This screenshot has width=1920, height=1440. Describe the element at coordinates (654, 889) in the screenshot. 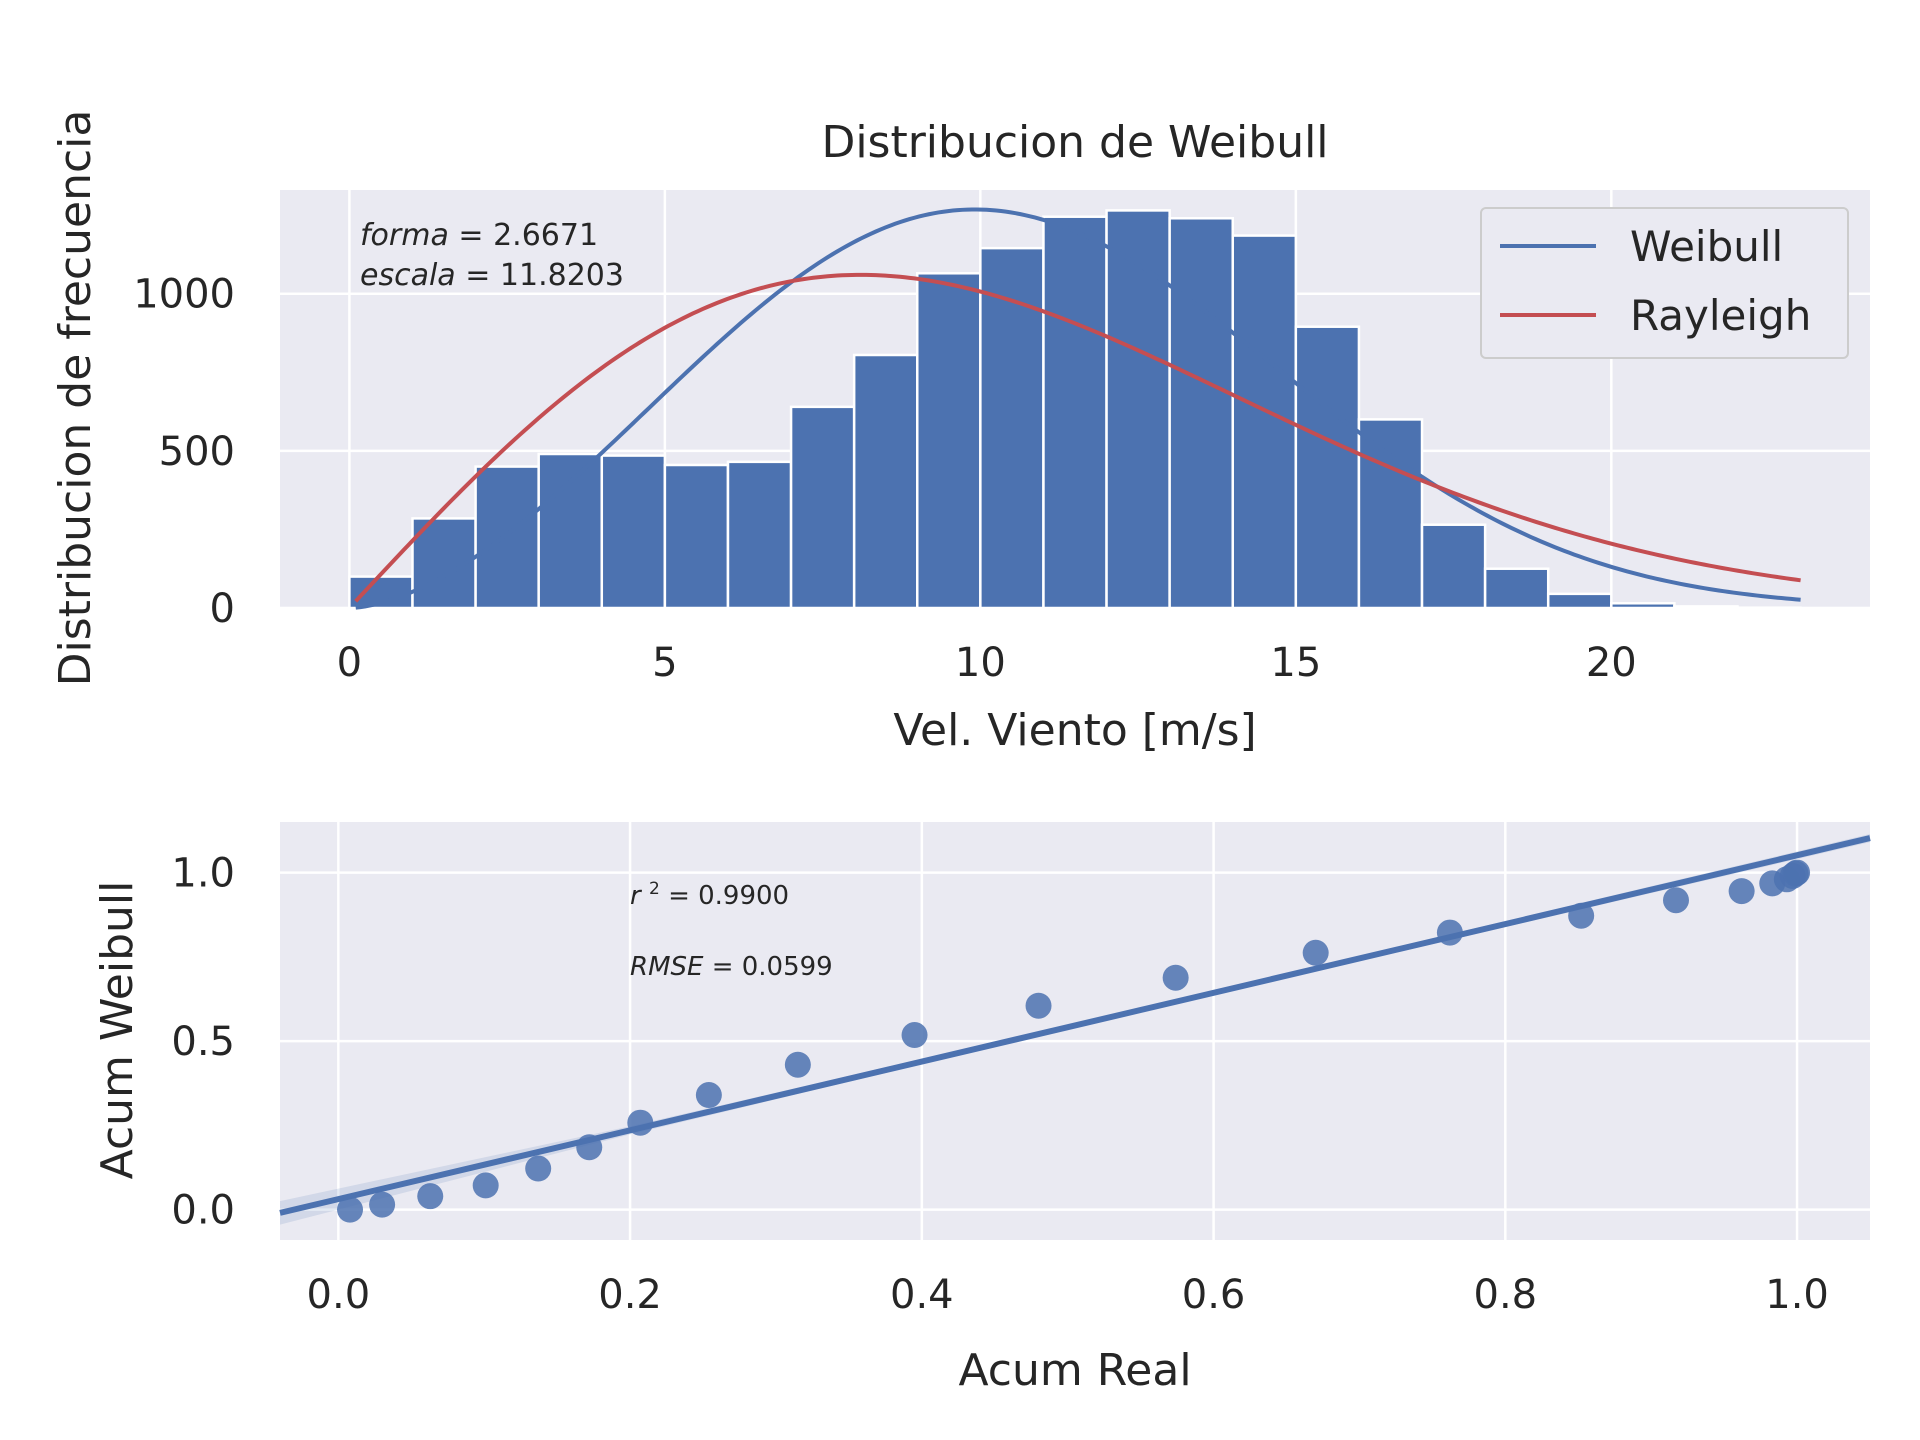

I see `r-squared-exponent: 2` at that location.